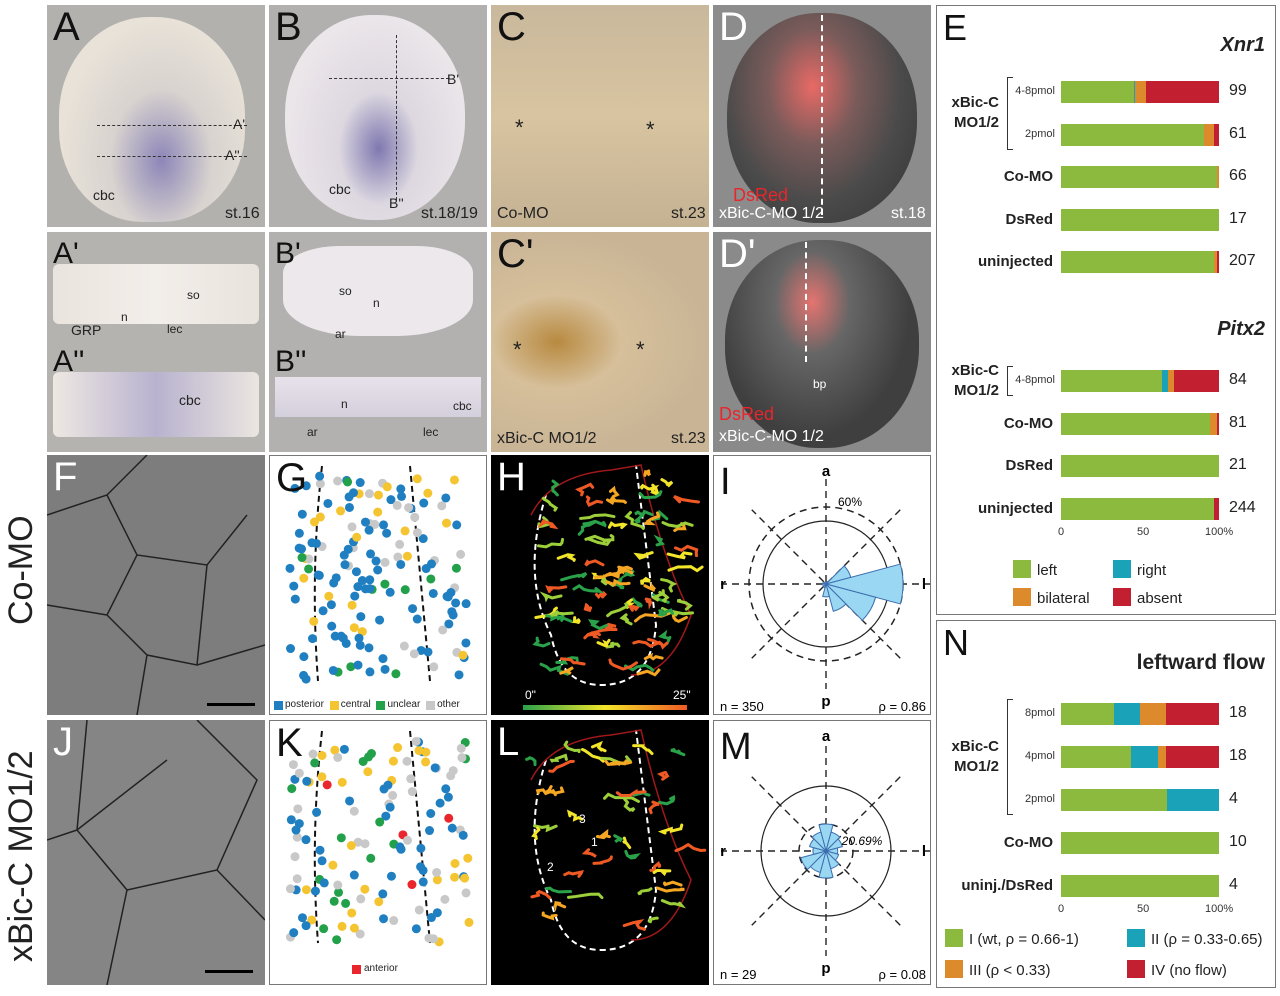 Image resolution: width=1280 pixels, height=996 pixels. I want to click on annotation: cbc, so click(104, 195).